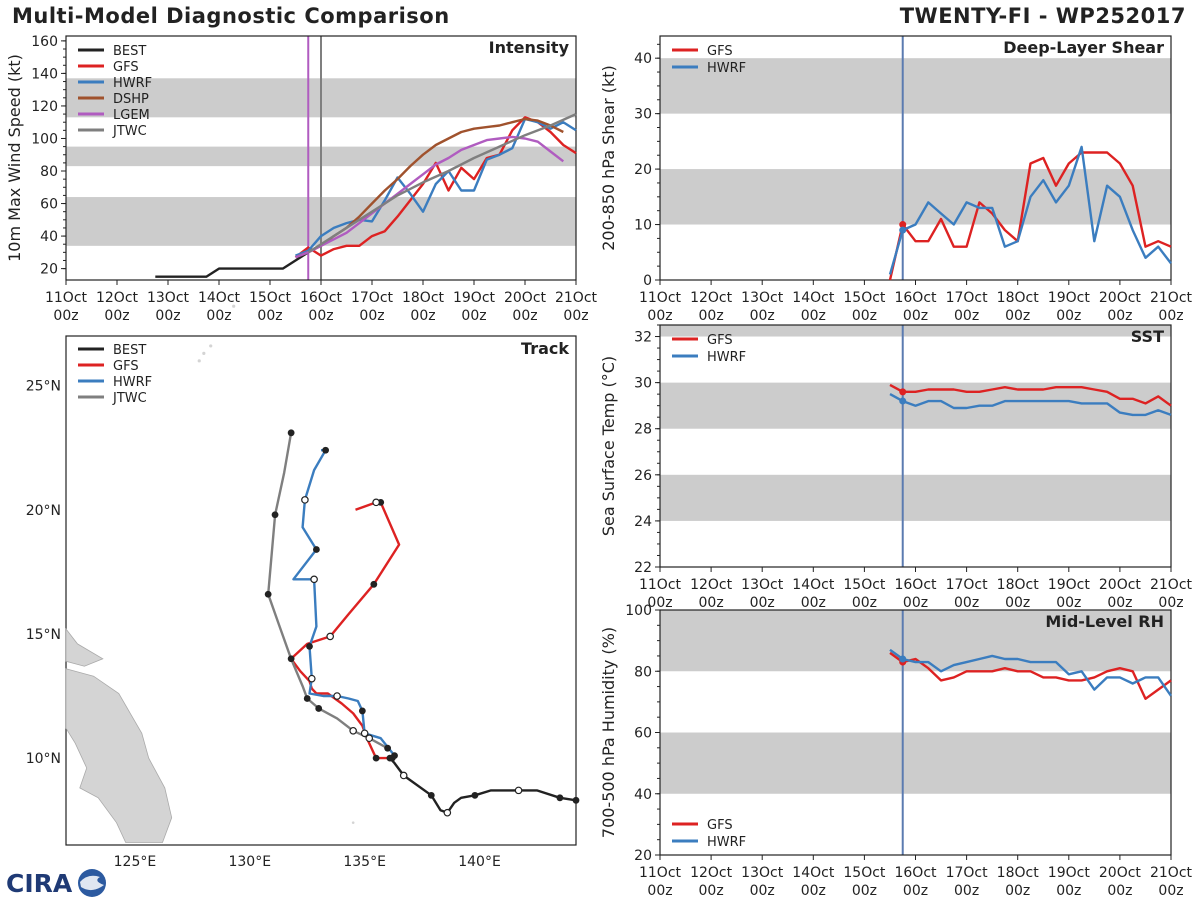 This screenshot has width=1200, height=900. I want to click on lat-tick-label: 25°N, so click(43, 387).